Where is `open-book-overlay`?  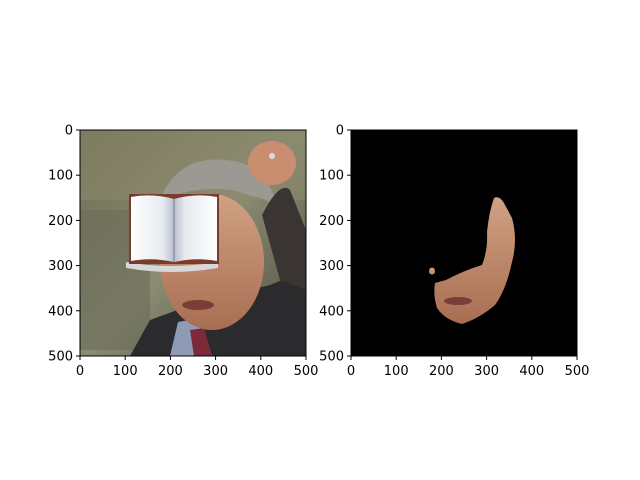
open-book-overlay is located at coordinates (172, 233).